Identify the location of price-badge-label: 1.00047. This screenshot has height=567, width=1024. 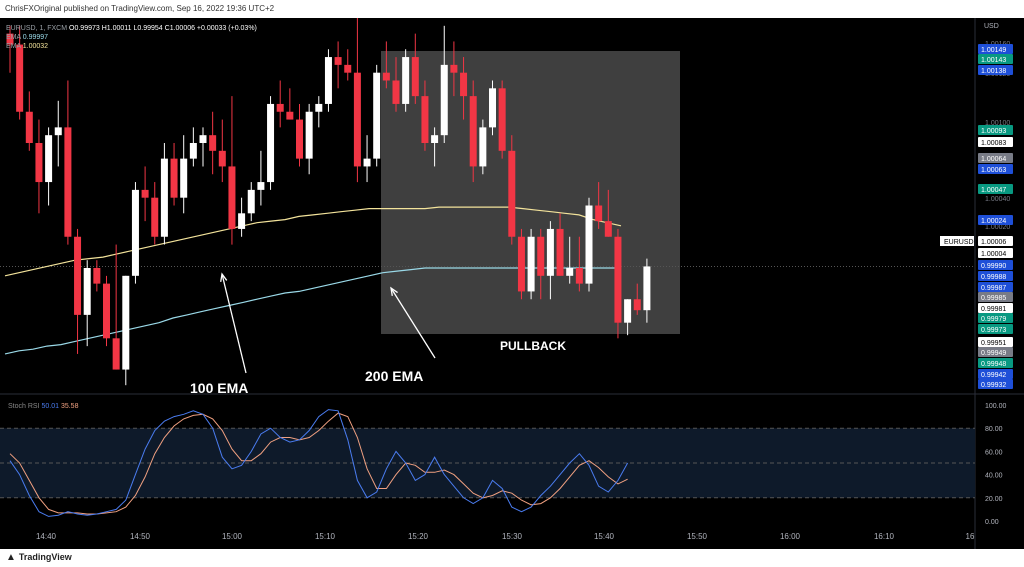
(993, 190).